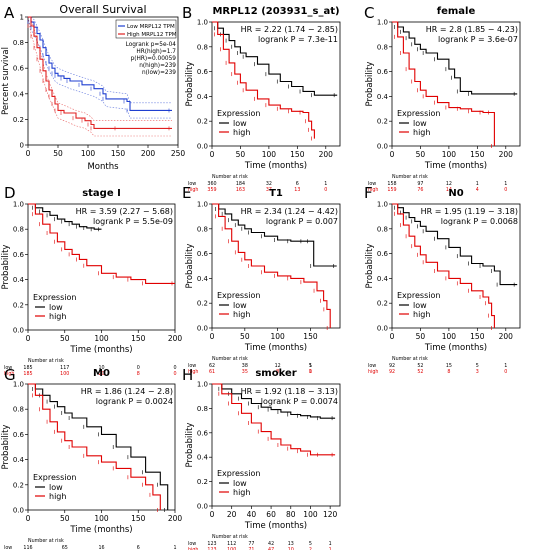 The image size is (542, 550). Describe the element at coordinates (271, 544) in the screenshot. I see `risk-value: 42` at that location.